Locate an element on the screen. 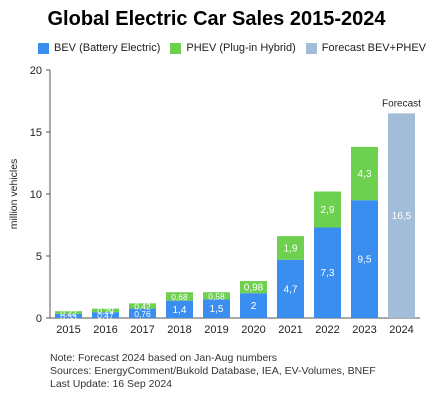 The width and height of the screenshot is (433, 400). bar-bev-2015 is located at coordinates (68, 315).